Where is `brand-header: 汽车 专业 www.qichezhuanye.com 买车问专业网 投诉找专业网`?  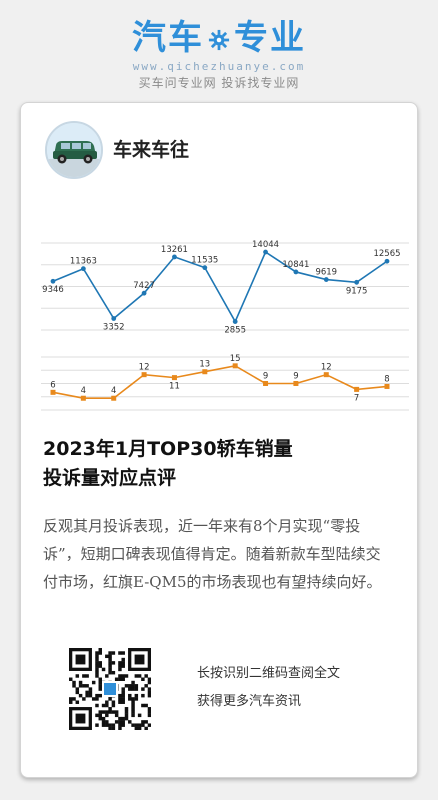
brand-header: 汽车 专业 www.qichezhuanye.com 买车问专业网 投诉找专业网 is located at coordinates (219, 54).